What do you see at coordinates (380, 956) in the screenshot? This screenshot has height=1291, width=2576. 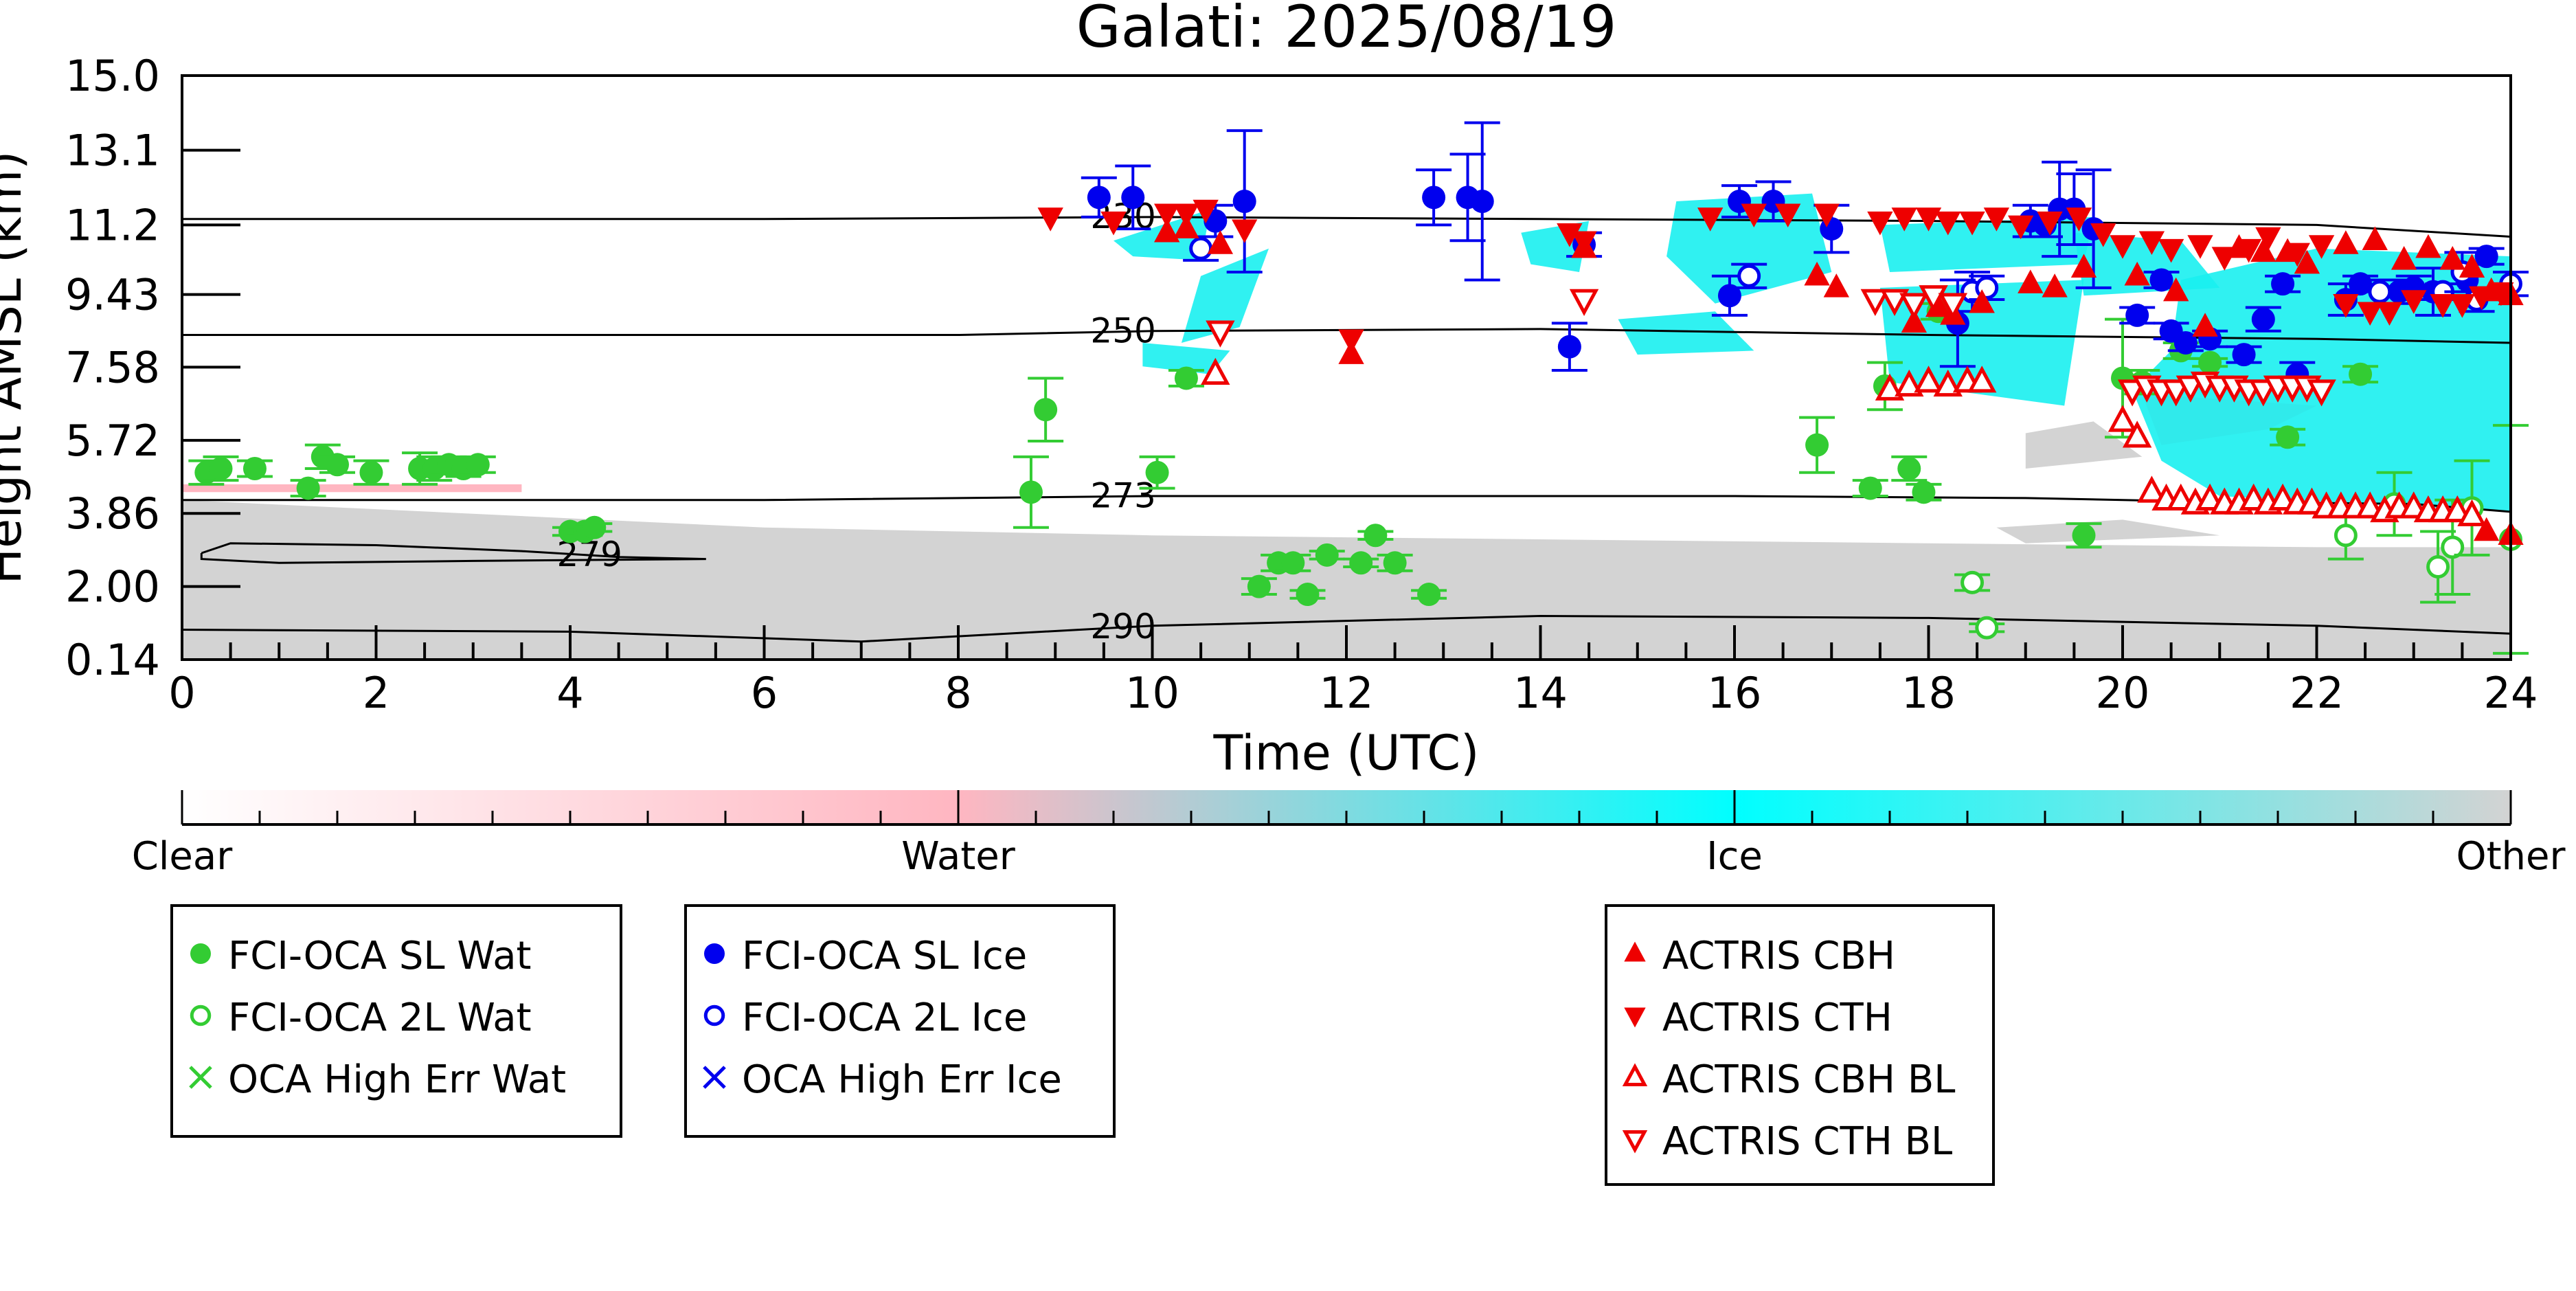 I see `legend-entry: FCI-OCA SL Wat` at bounding box center [380, 956].